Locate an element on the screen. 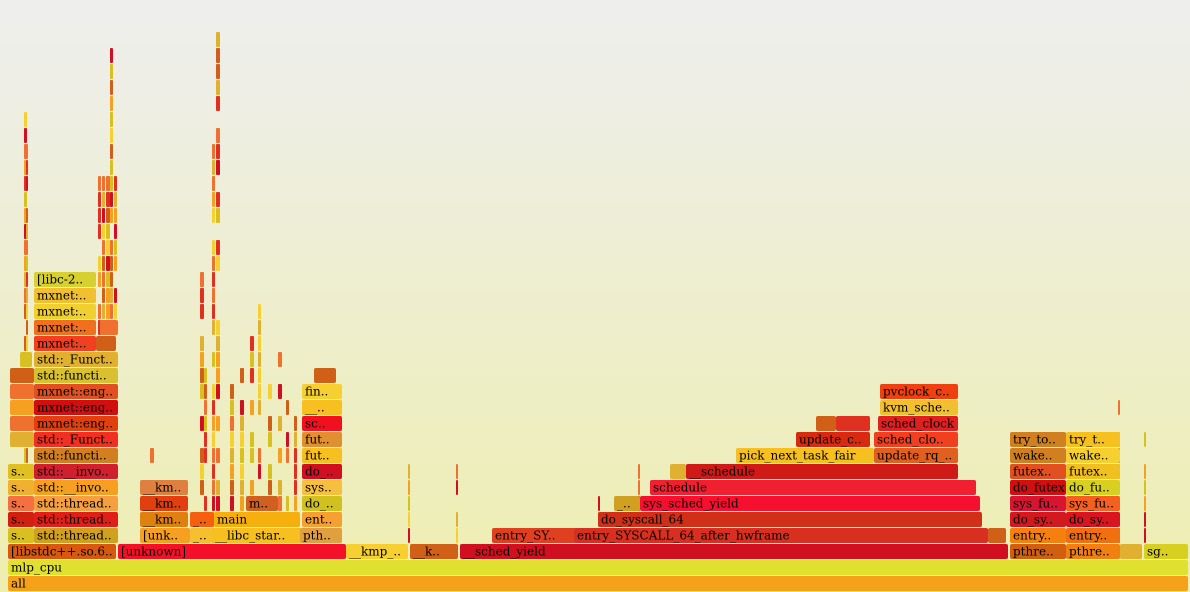 The width and height of the screenshot is (1190, 592). frame: do_futex is located at coordinates (1038, 487).